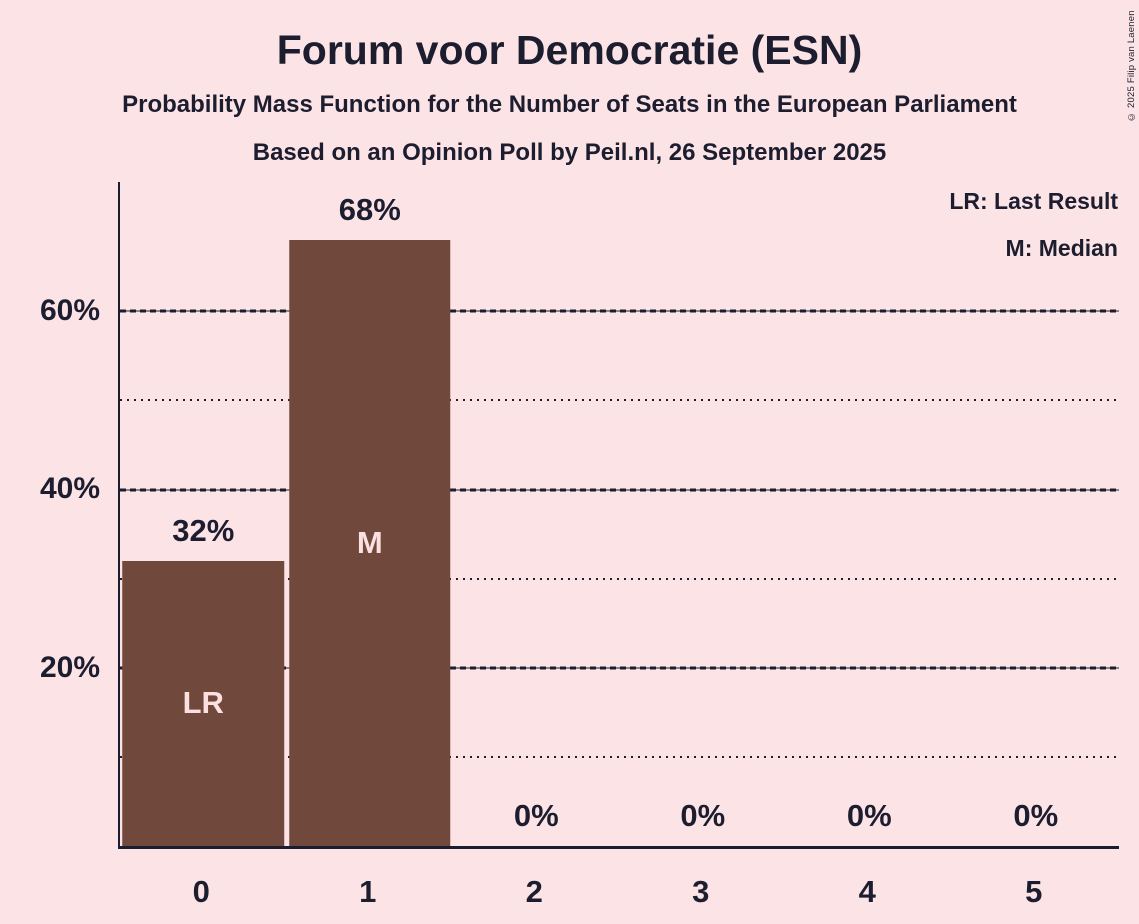 The height and width of the screenshot is (924, 1139). What do you see at coordinates (203, 530) in the screenshot?
I see `bar-value-label-0: 32%` at bounding box center [203, 530].